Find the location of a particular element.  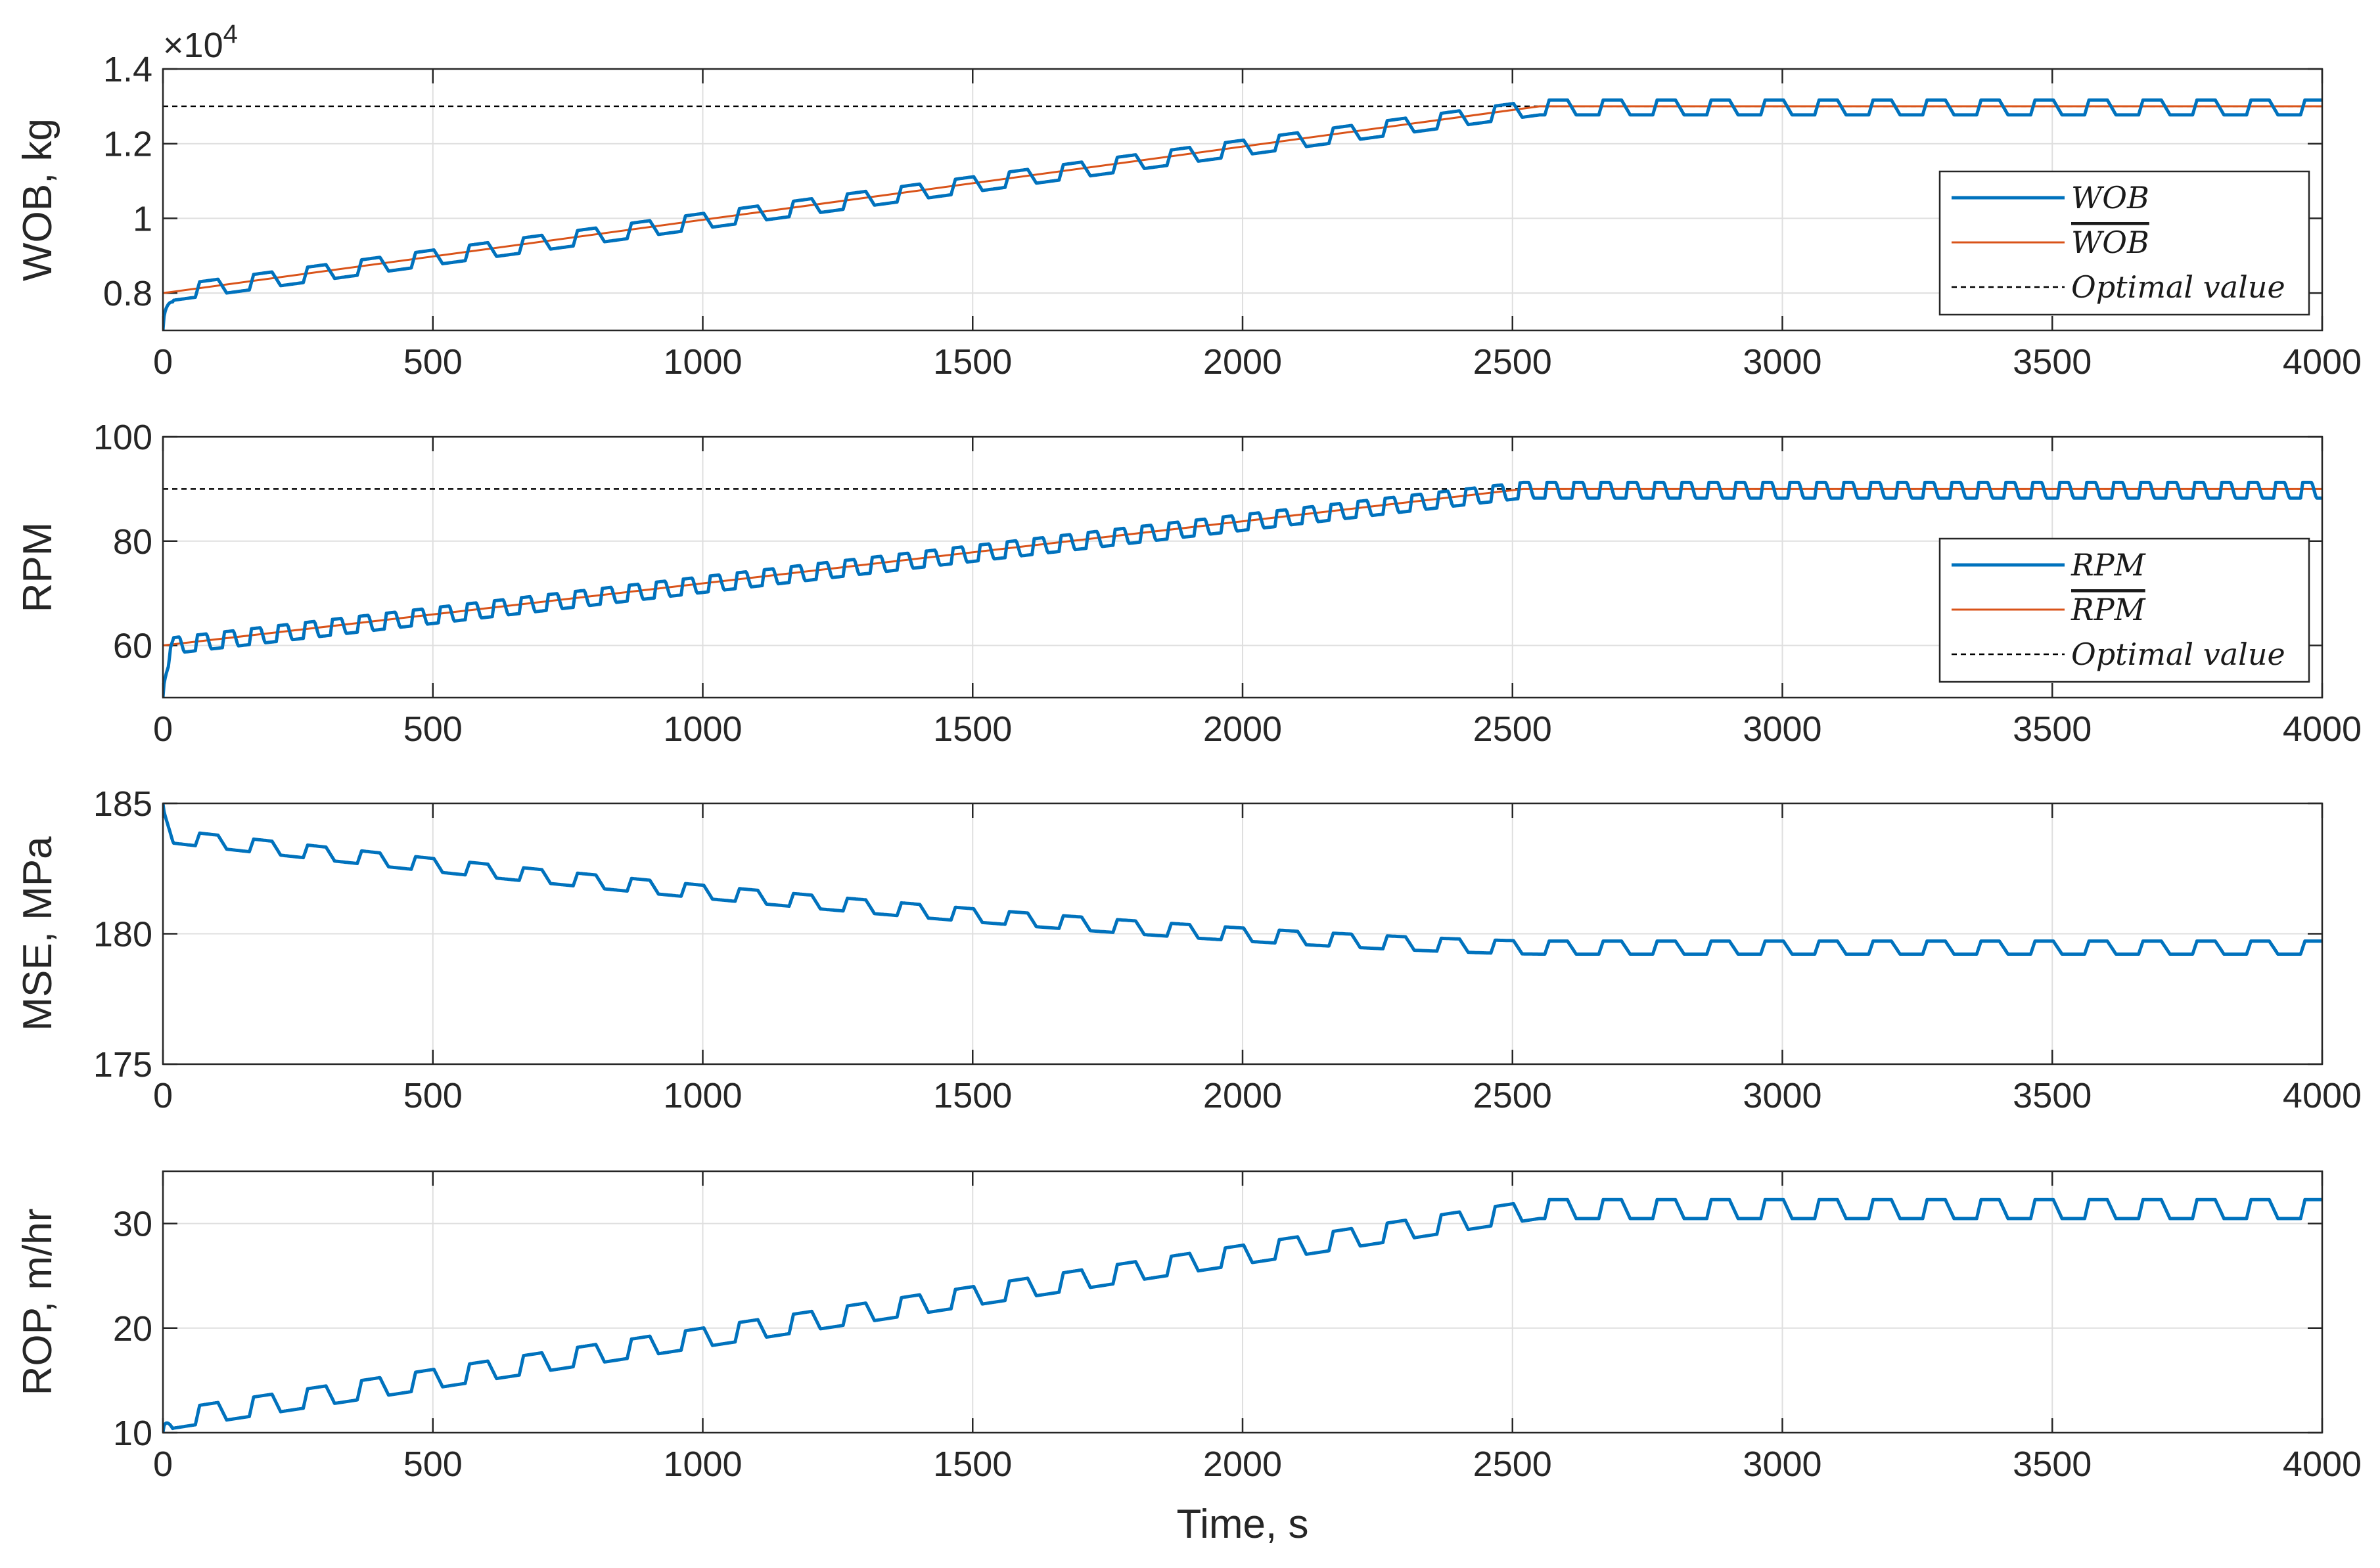

legend: WOB WOB Optimal value is located at coordinates (2124, 243).